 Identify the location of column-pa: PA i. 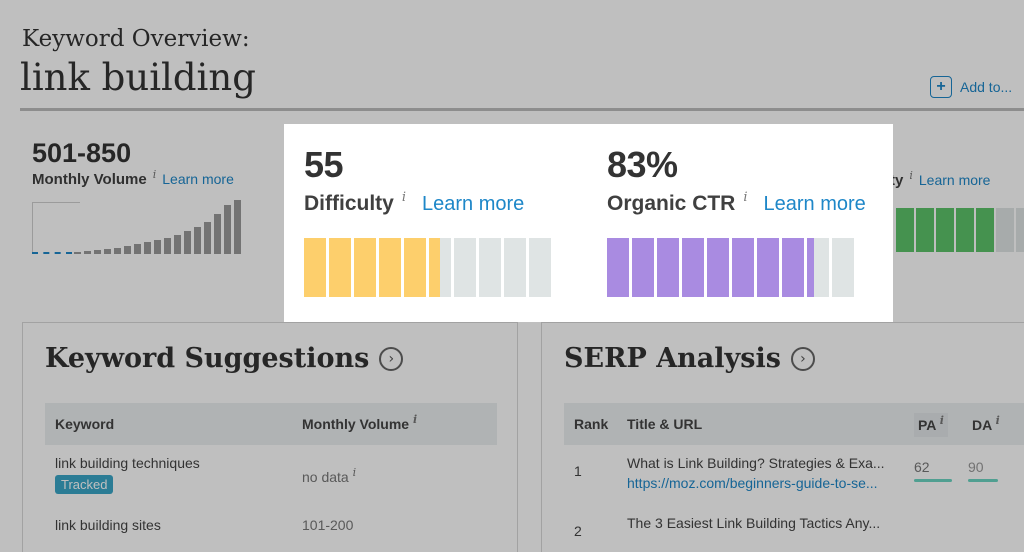
(931, 425).